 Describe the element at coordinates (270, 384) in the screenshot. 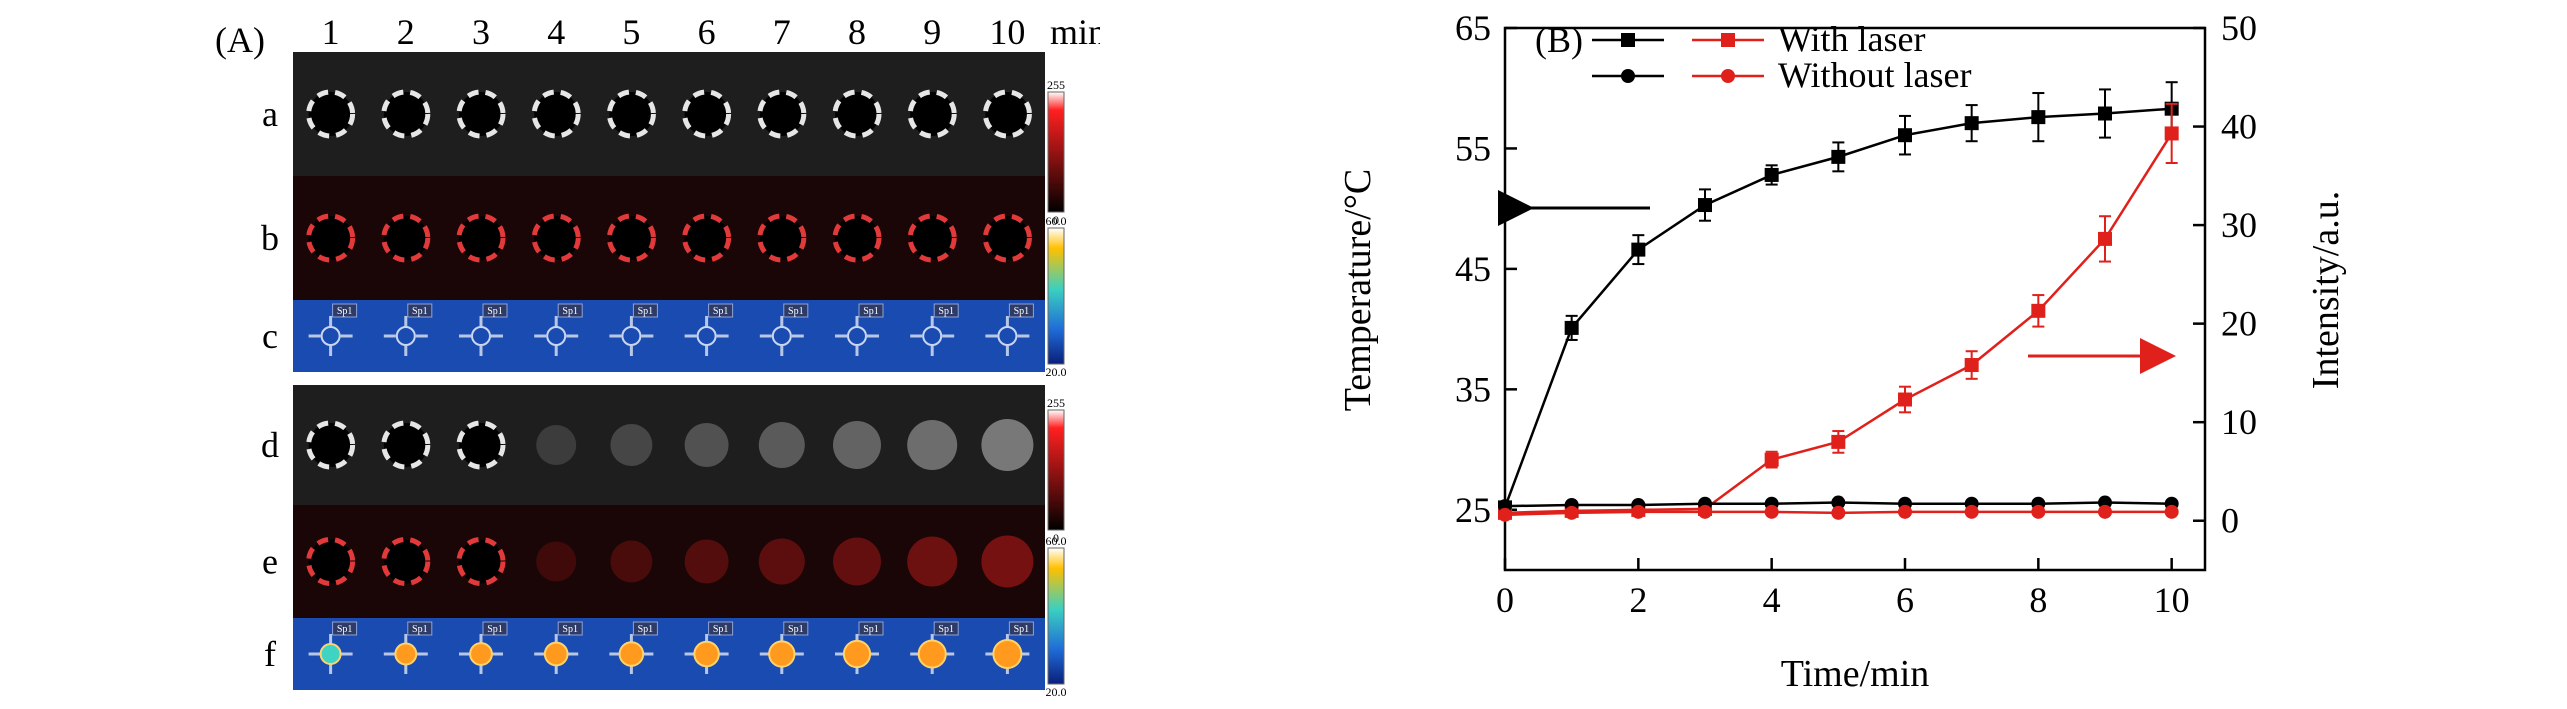

I see `row-labels: a b c d e f` at that location.